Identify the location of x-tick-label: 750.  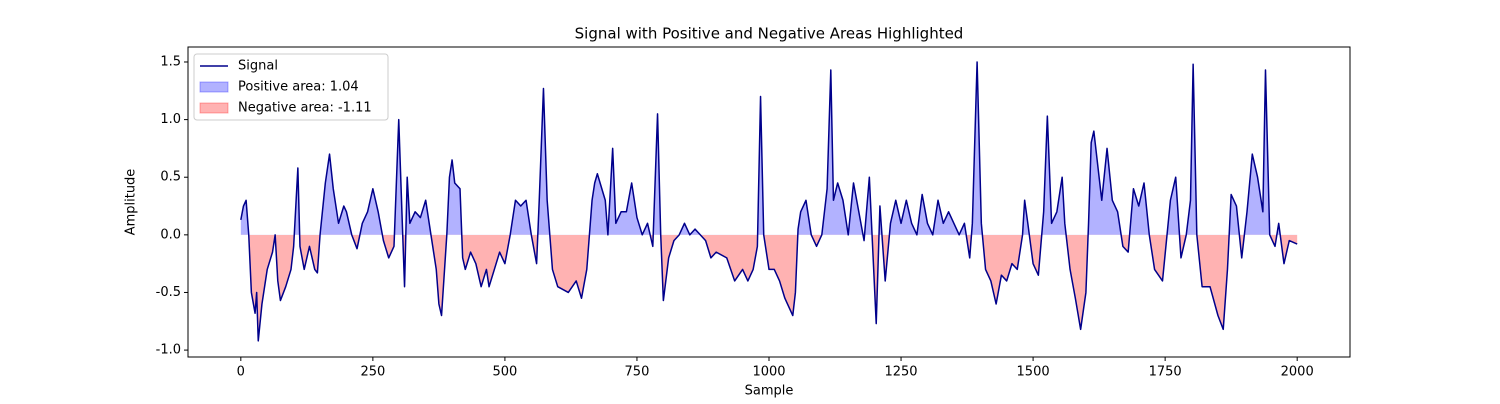
(637, 372).